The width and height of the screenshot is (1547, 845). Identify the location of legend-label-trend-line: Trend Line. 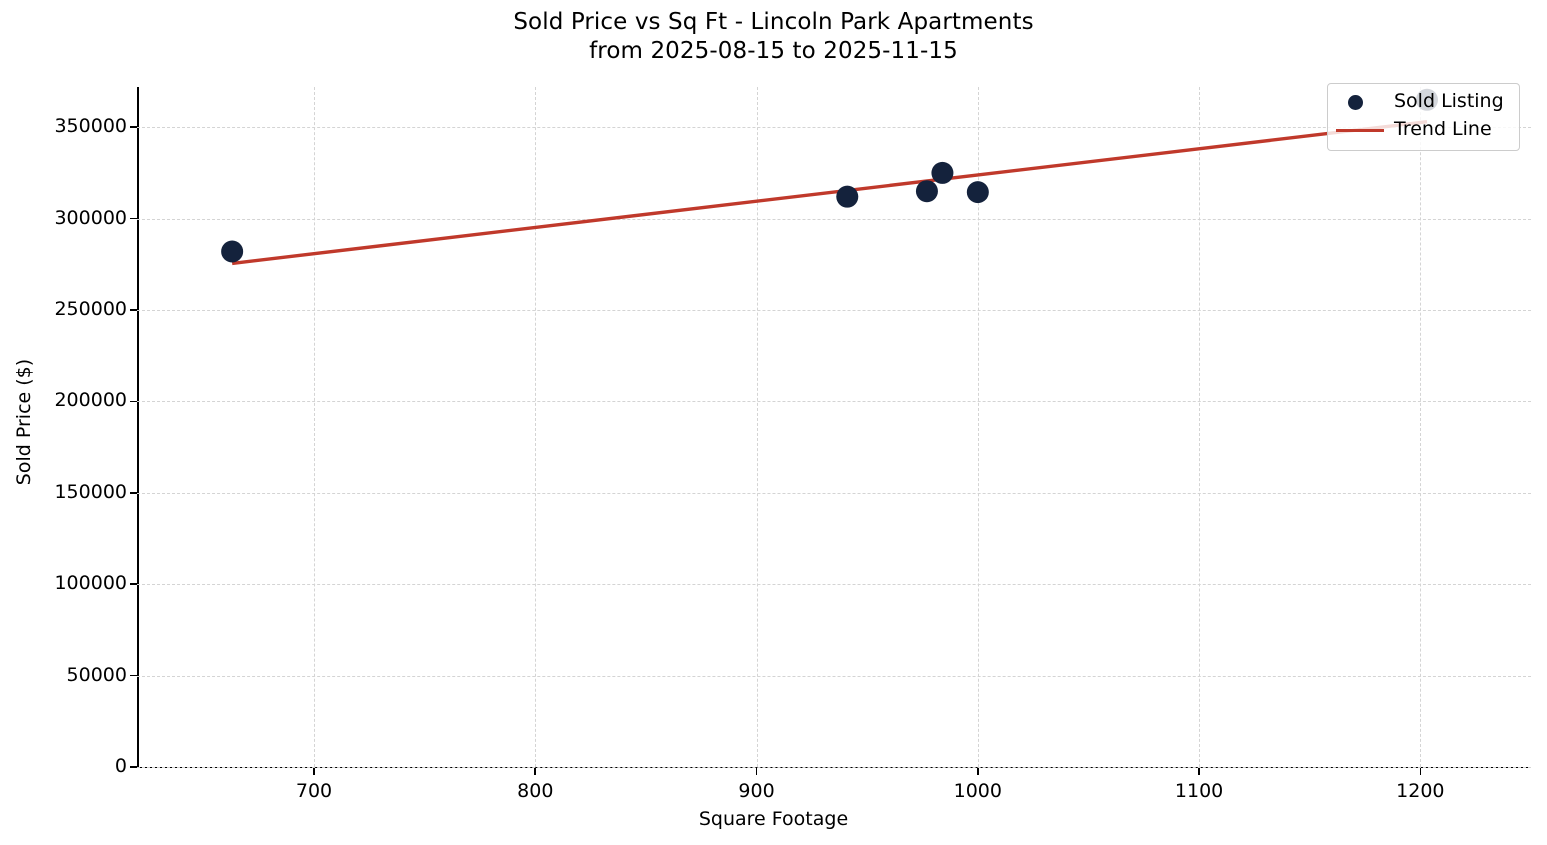
(1443, 129).